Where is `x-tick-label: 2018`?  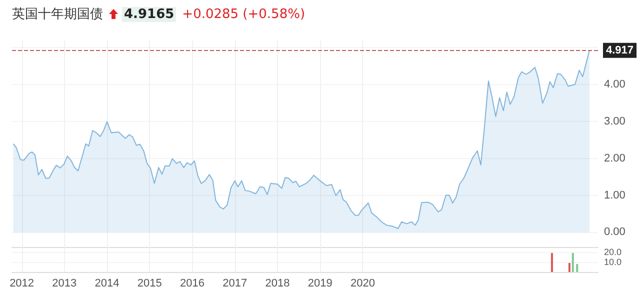 x-tick-label: 2018 is located at coordinates (277, 284).